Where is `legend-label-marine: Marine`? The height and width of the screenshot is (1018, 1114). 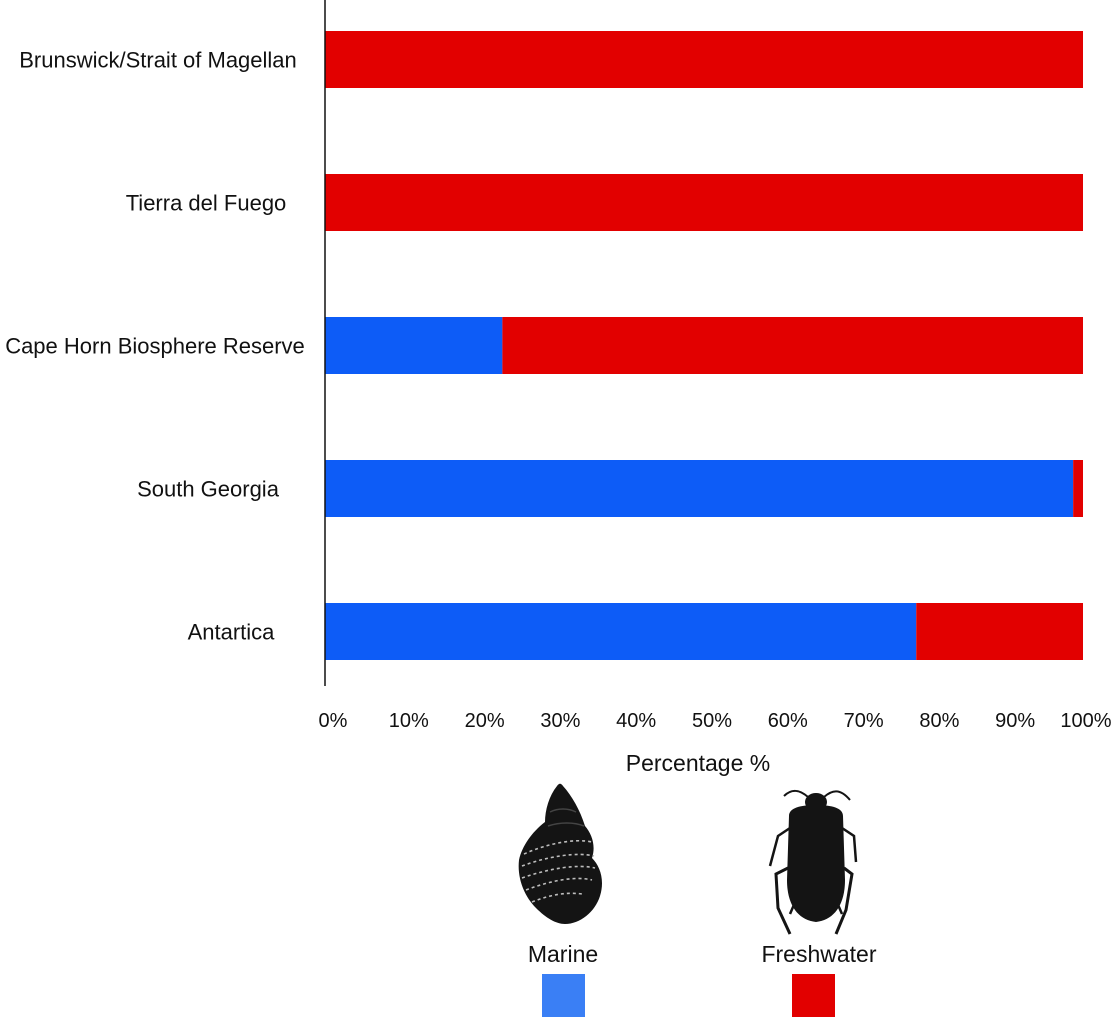 legend-label-marine: Marine is located at coordinates (563, 954).